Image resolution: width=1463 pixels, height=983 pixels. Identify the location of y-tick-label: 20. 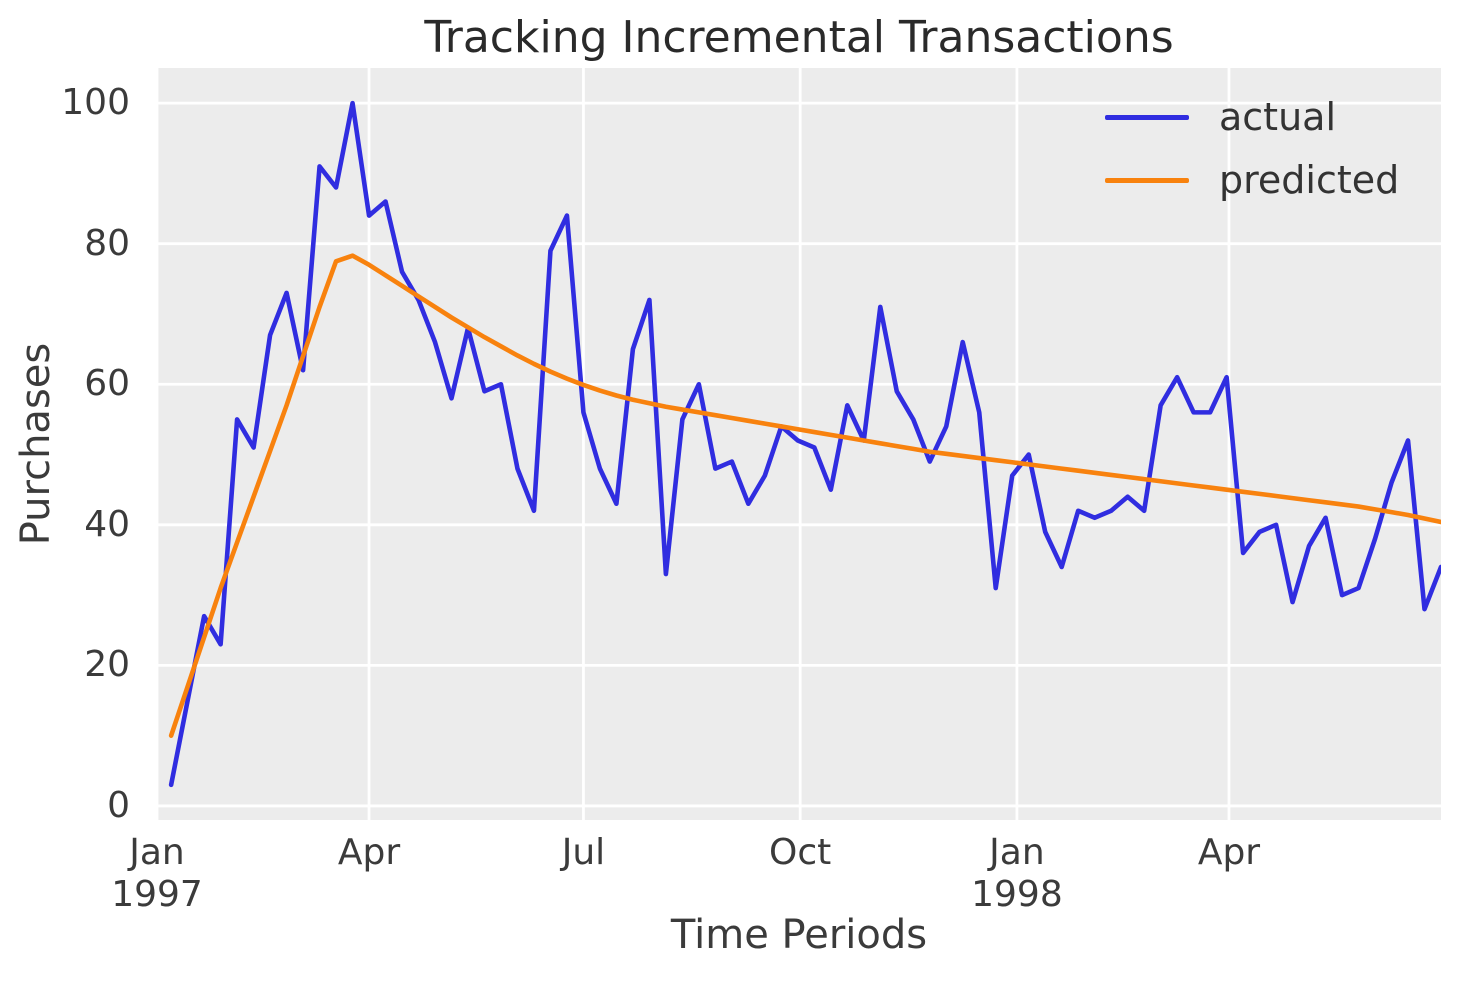
(107, 665).